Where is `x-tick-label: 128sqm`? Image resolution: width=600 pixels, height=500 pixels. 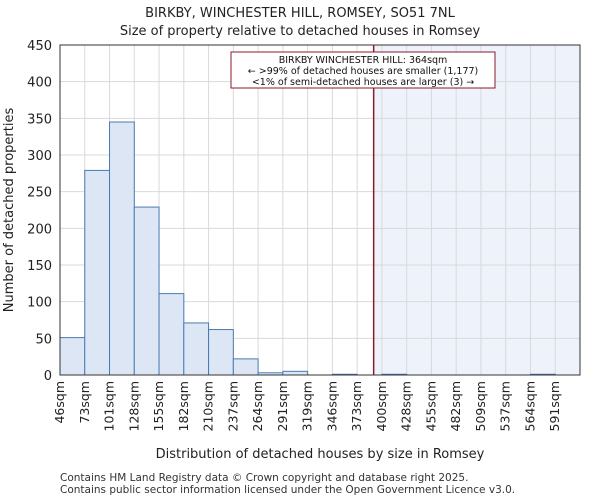 x-tick-label: 128sqm is located at coordinates (133, 406).